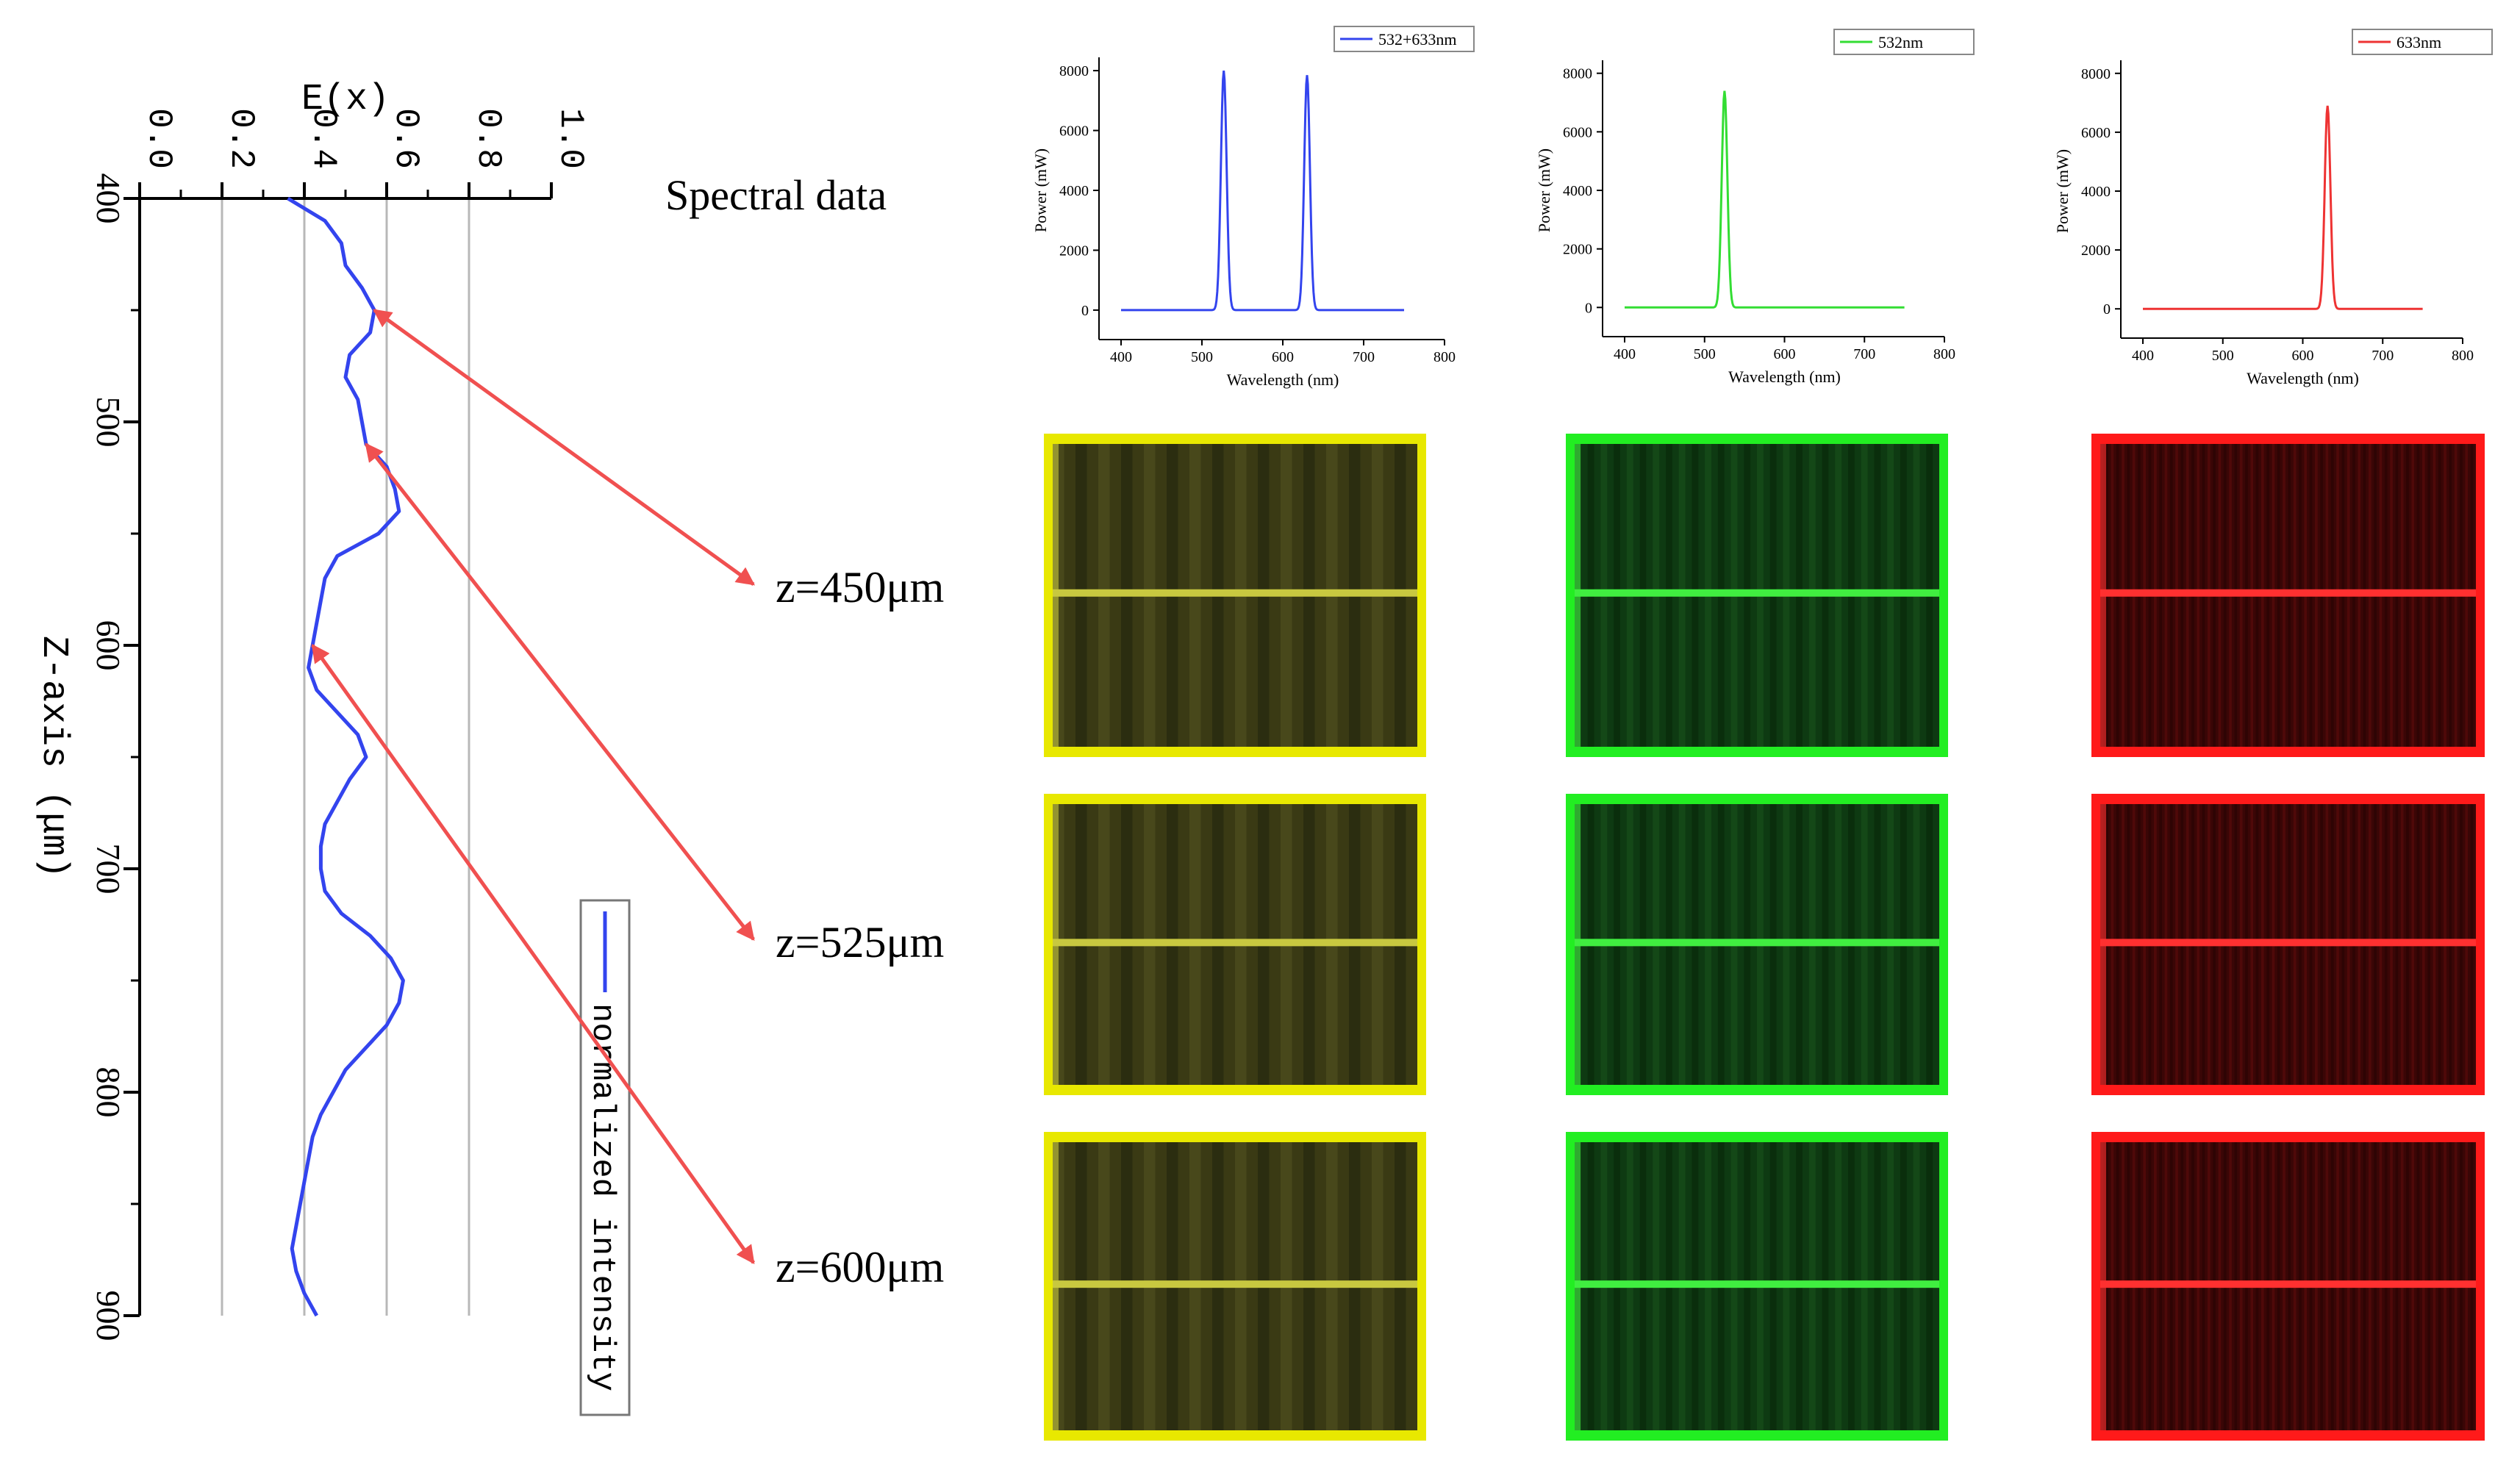 The image size is (2520, 1470). What do you see at coordinates (109, 869) in the screenshot?
I see `y-tick-label-3: 700` at bounding box center [109, 869].